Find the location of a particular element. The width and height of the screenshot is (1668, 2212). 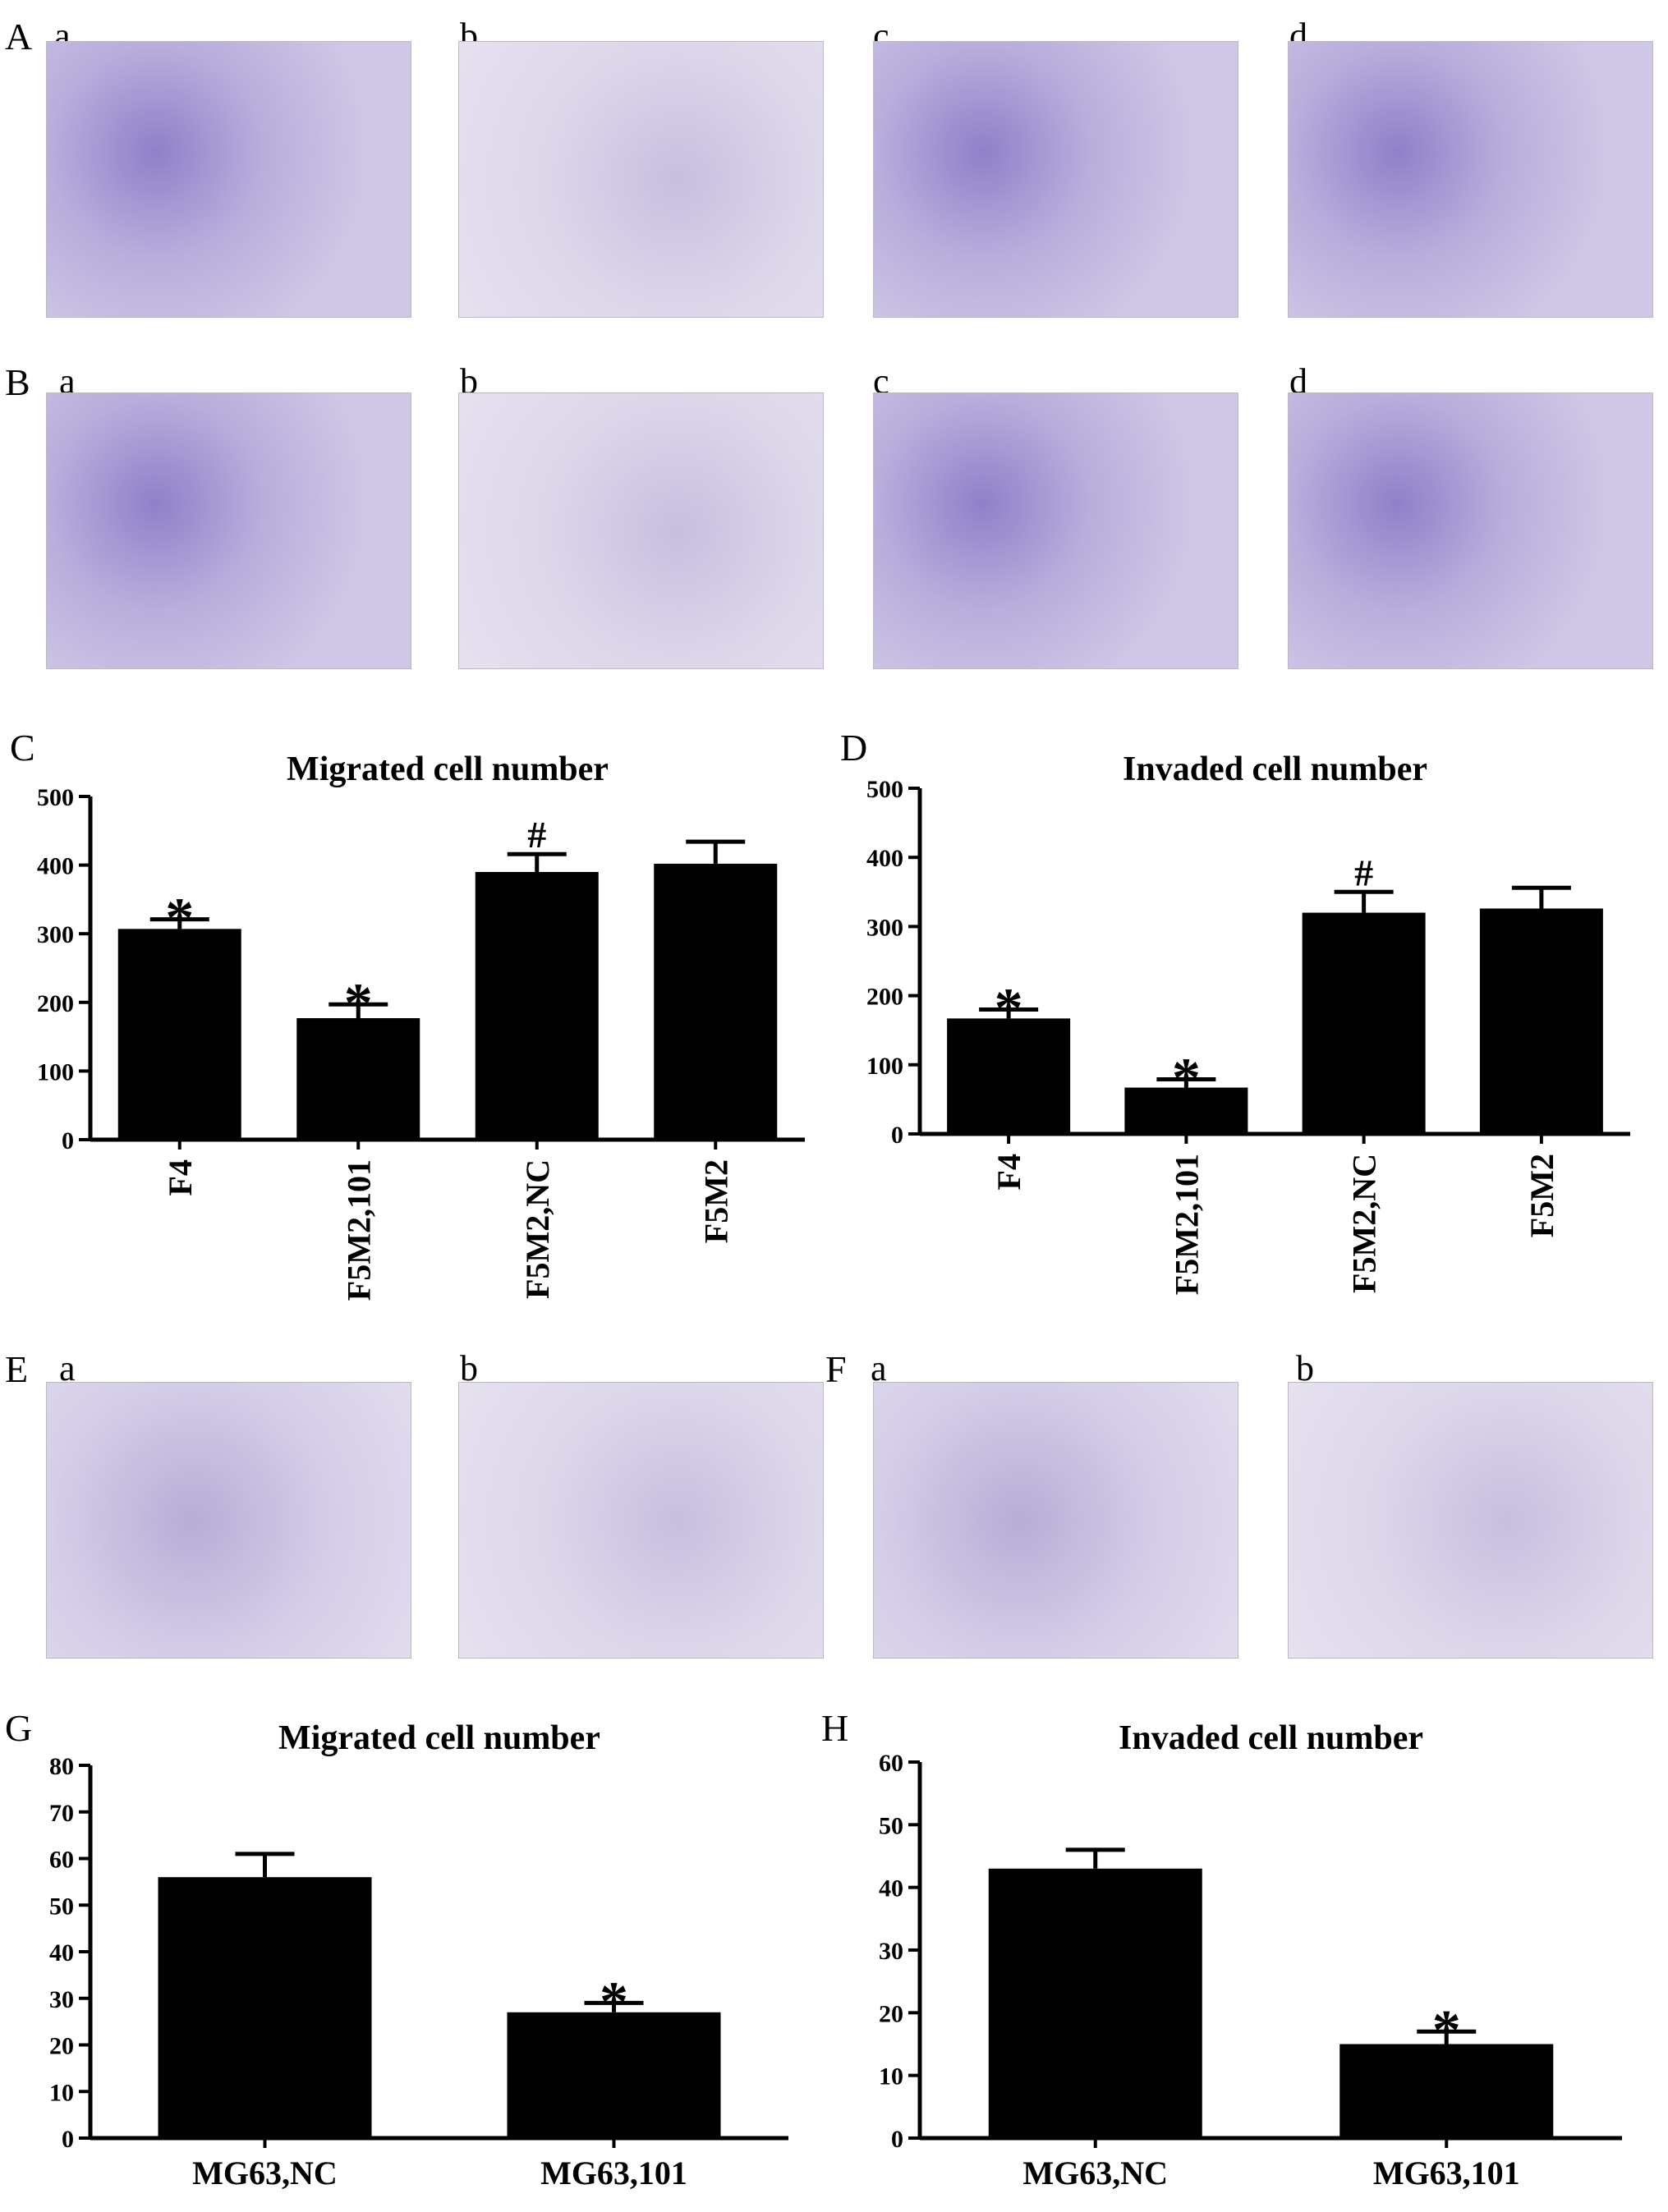

sublabel-b-b: b is located at coordinates (469, 381).